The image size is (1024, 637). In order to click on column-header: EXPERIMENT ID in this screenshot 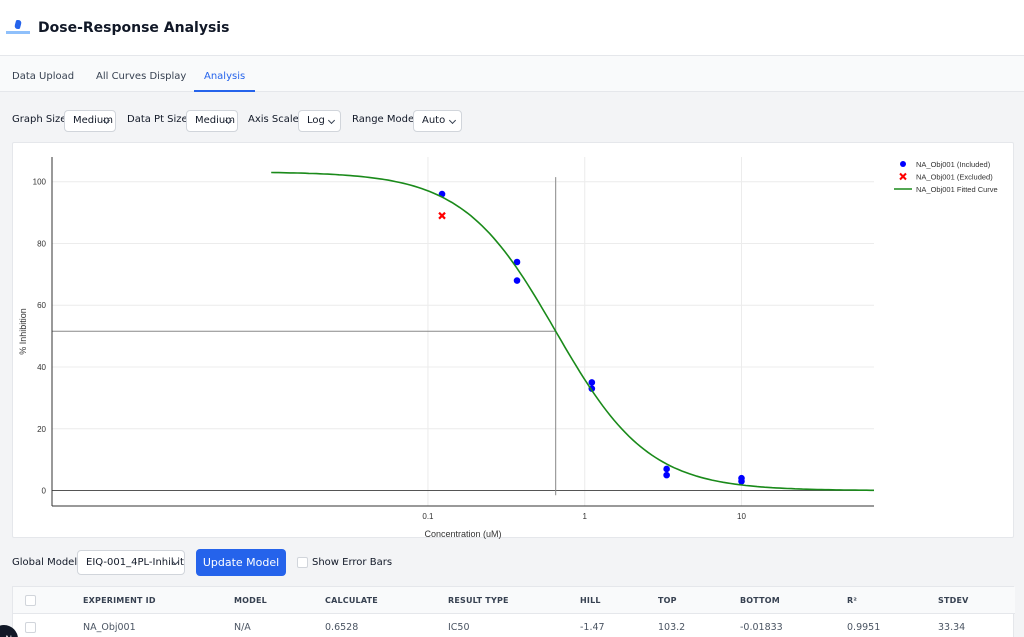, I will do `click(119, 600)`.